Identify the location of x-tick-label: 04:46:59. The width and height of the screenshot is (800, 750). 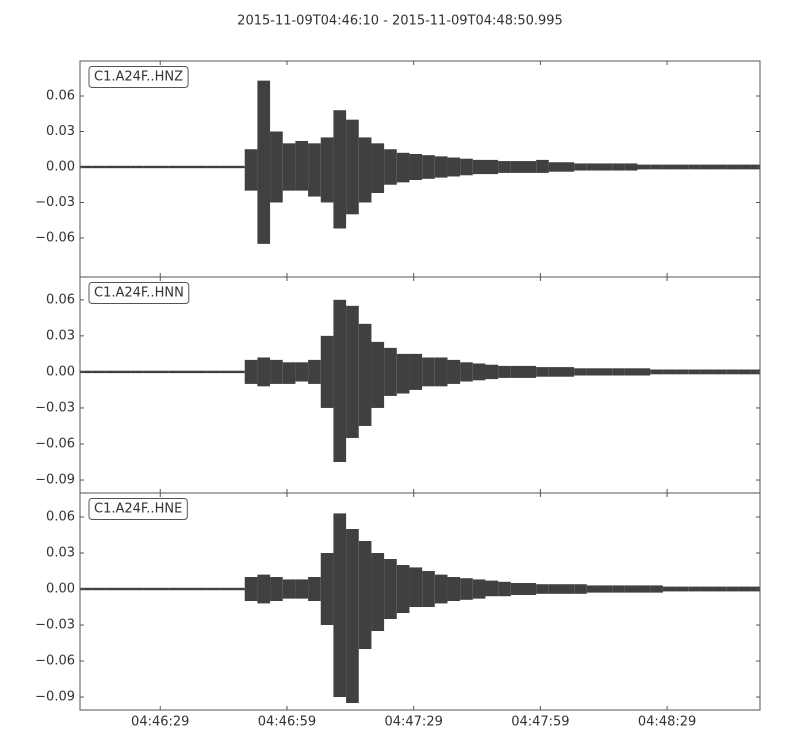
(287, 722).